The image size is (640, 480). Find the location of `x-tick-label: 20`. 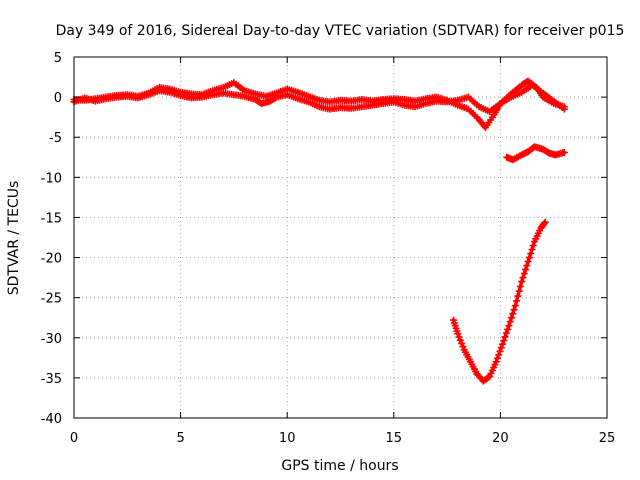

x-tick-label: 20 is located at coordinates (500, 438).